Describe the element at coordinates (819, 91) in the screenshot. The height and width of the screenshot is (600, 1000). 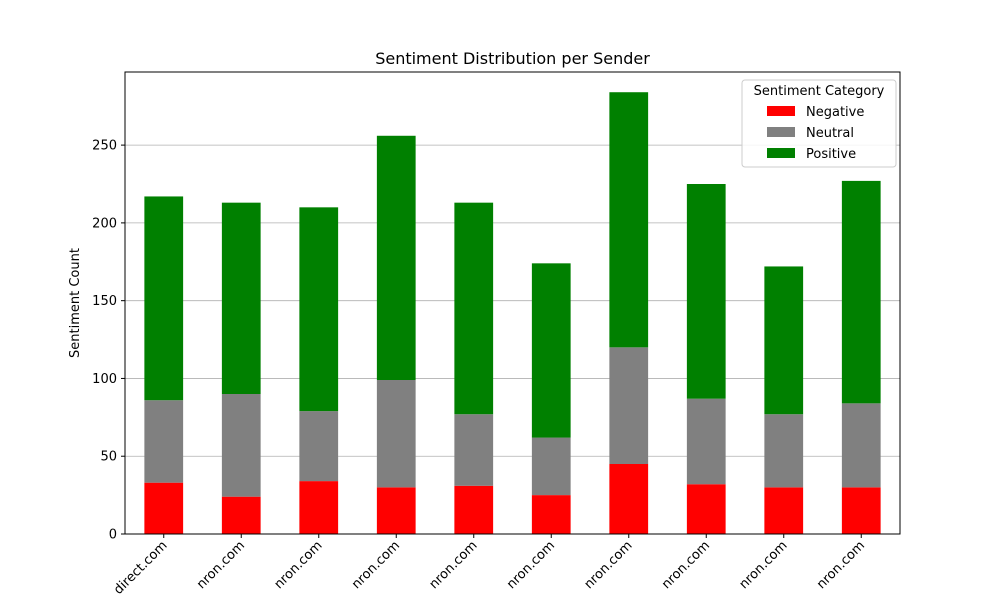
I see `legend-title: Sentiment Category` at that location.